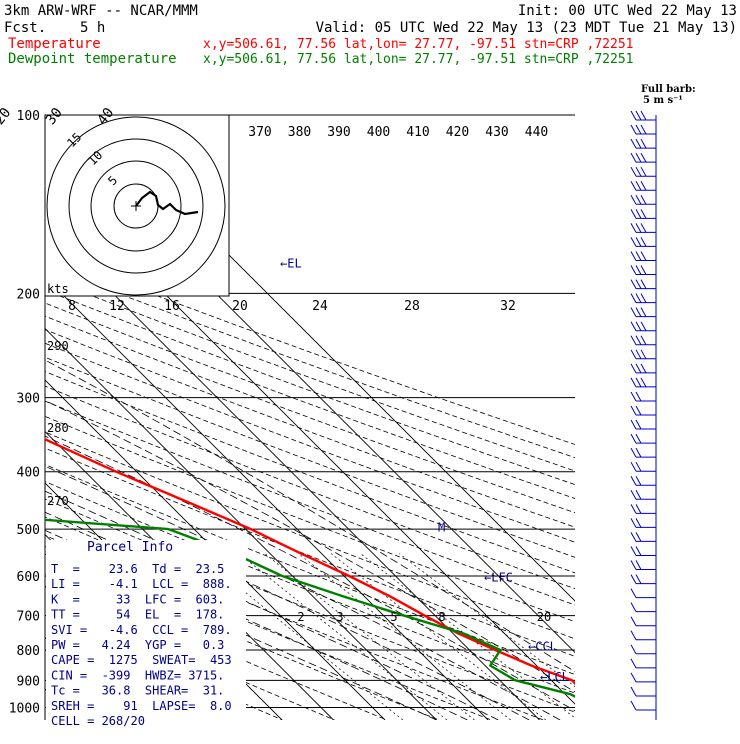 The image size is (740, 744). I want to click on legend-dewpoint: Dewpoint temperature, so click(92, 59).